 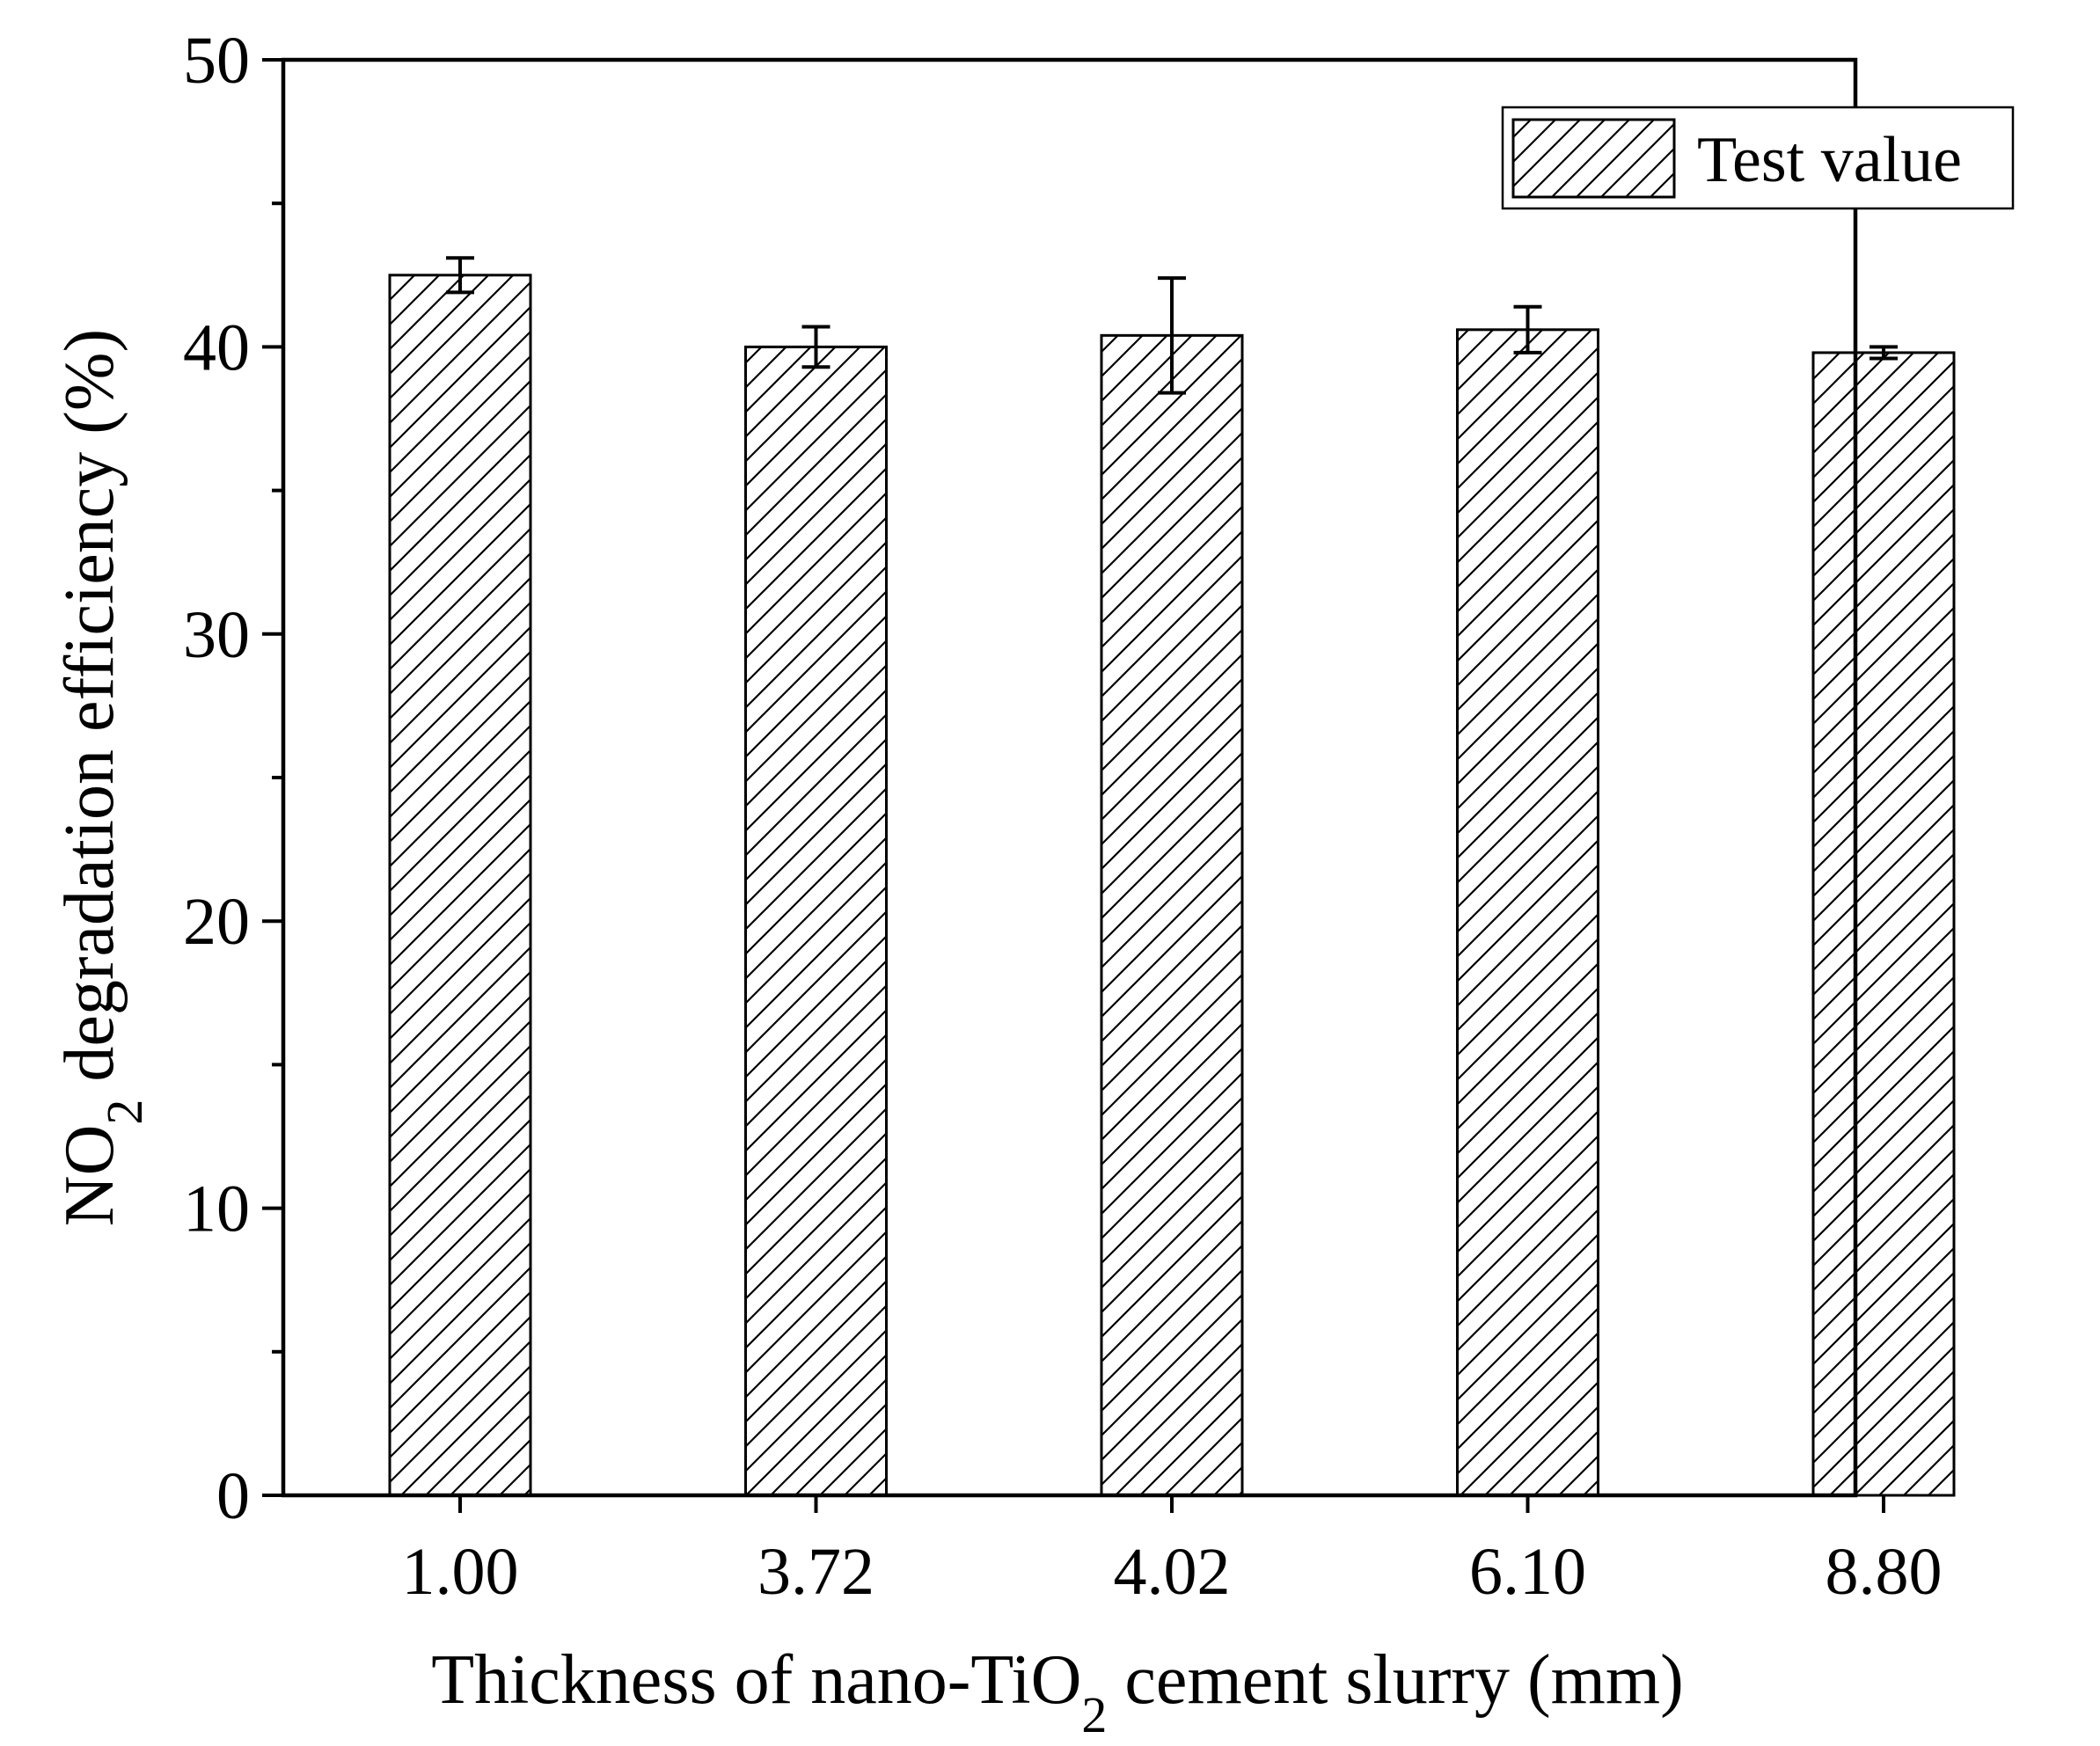 I want to click on bar-6.10, so click(x=1527, y=912).